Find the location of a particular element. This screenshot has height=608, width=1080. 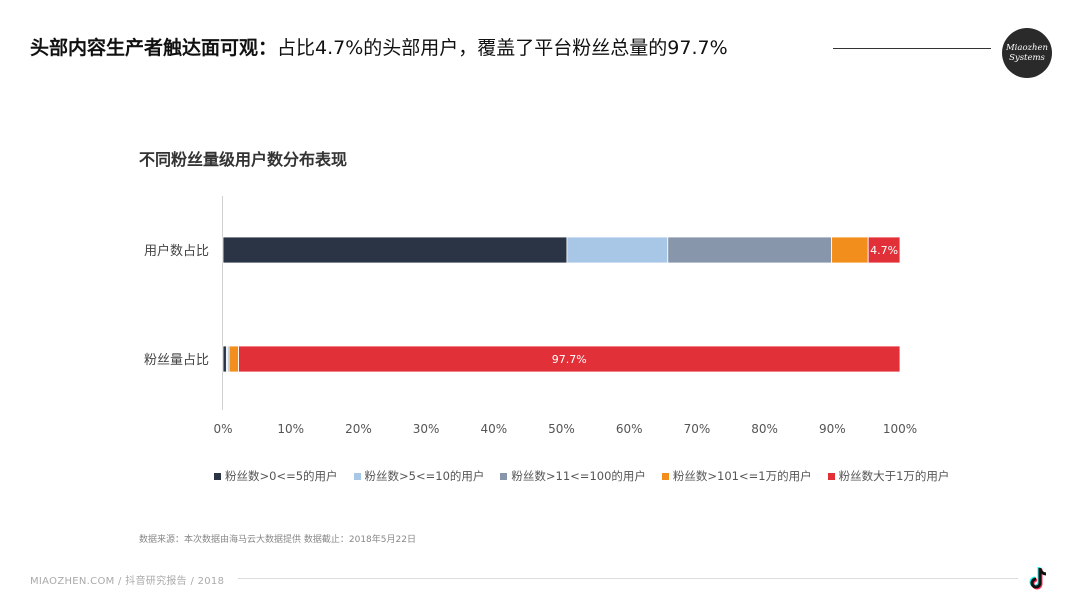

category-label: 用户数占比 is located at coordinates (176, 251).